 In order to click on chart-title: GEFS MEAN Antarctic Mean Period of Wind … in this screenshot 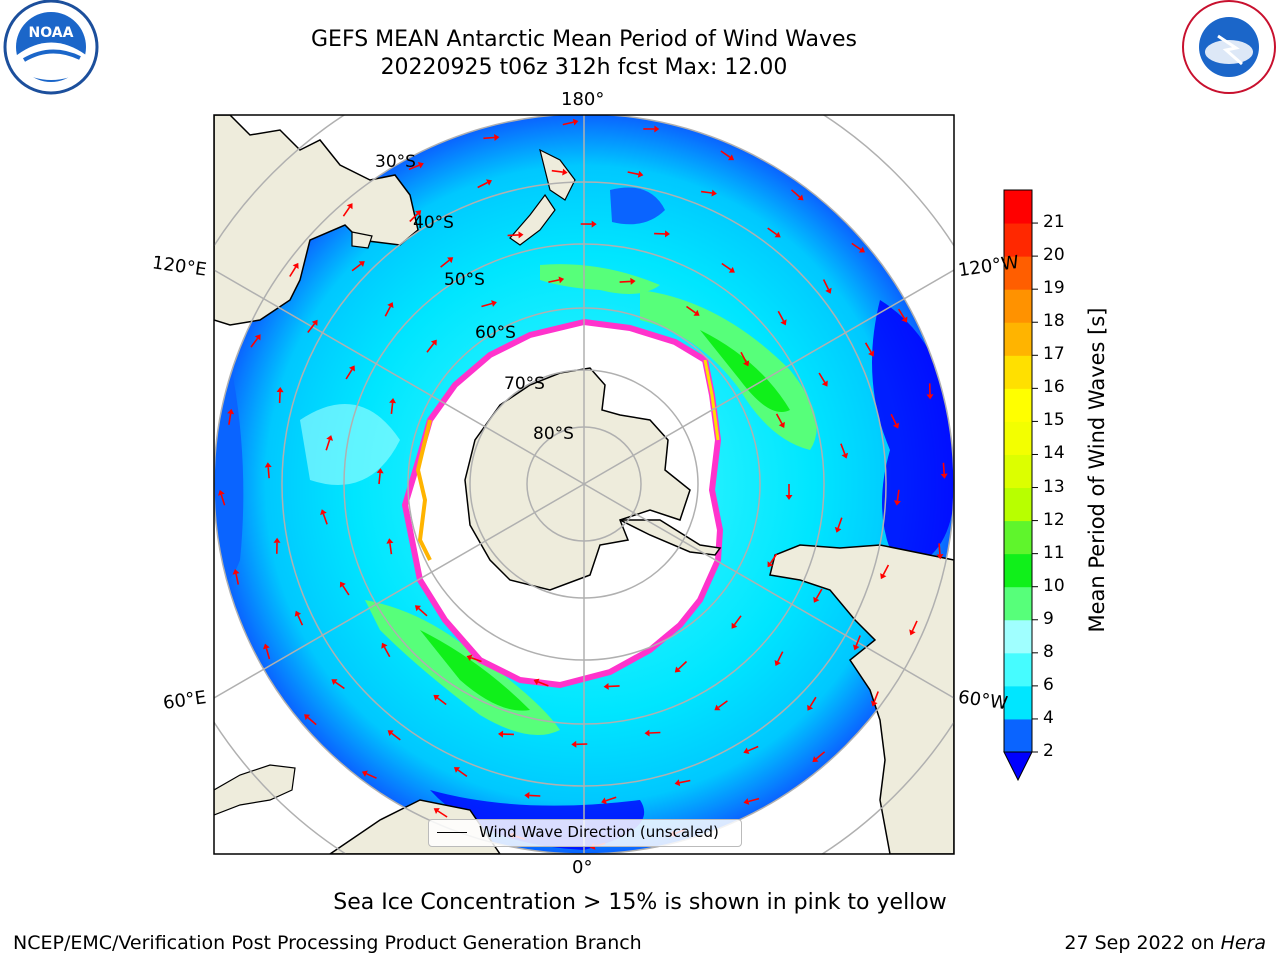, I will do `click(584, 39)`.